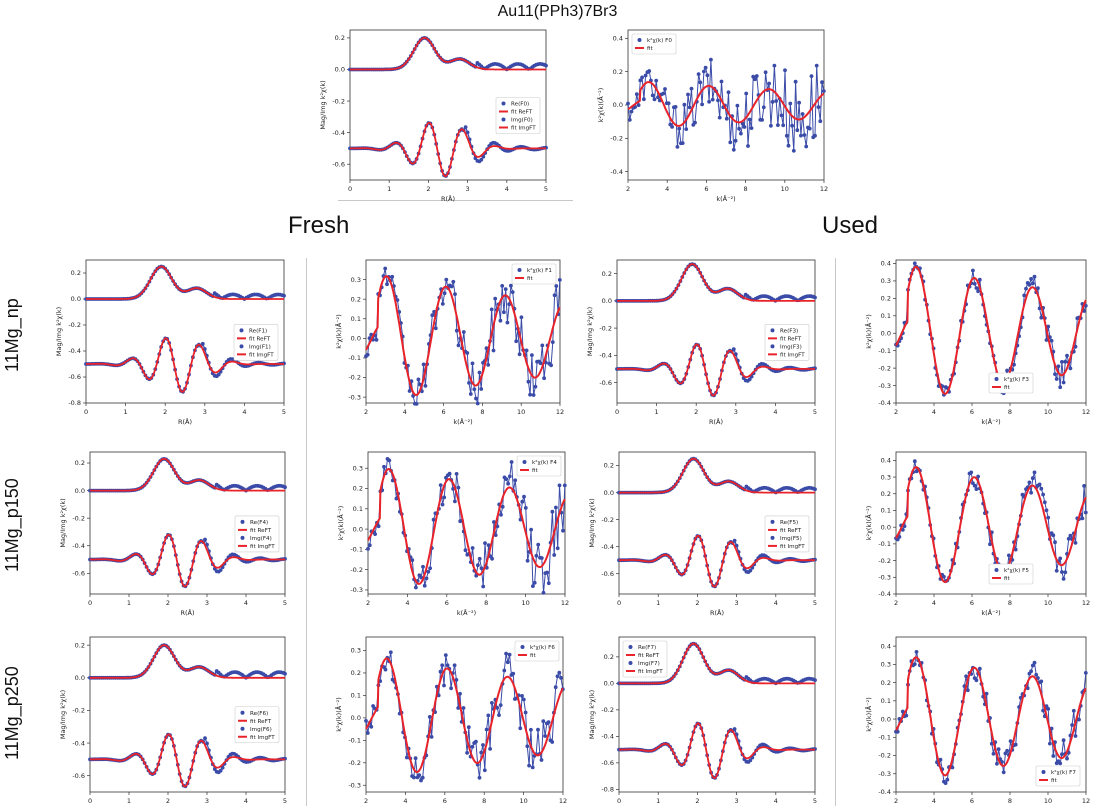 This screenshot has width=1115, height=807. I want to click on fit-line-img, so click(185, 365).